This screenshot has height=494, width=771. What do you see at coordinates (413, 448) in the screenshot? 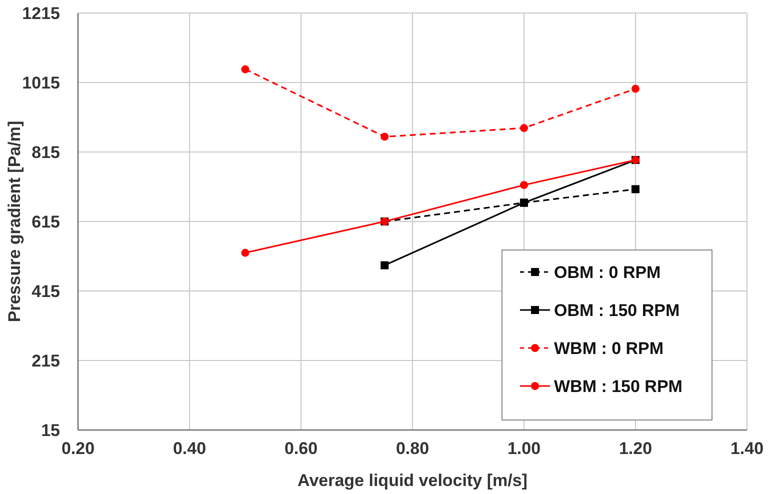
I see `x-tick-label: 0.80` at bounding box center [413, 448].